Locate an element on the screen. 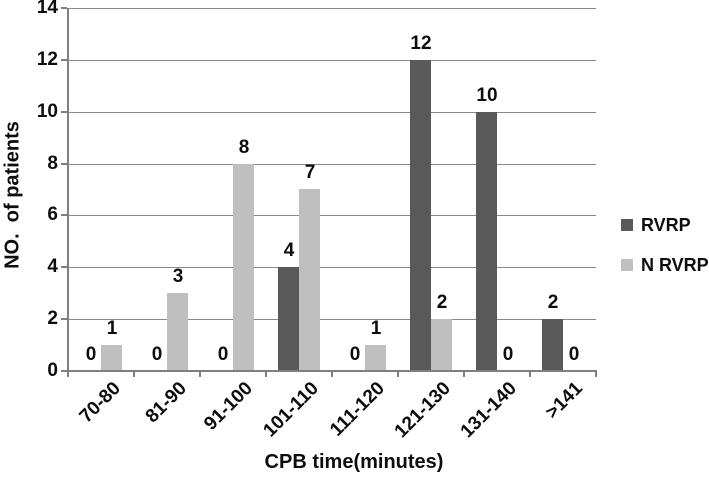 The width and height of the screenshot is (709, 484). legend-label-rvrp: RVRP is located at coordinates (666, 224).